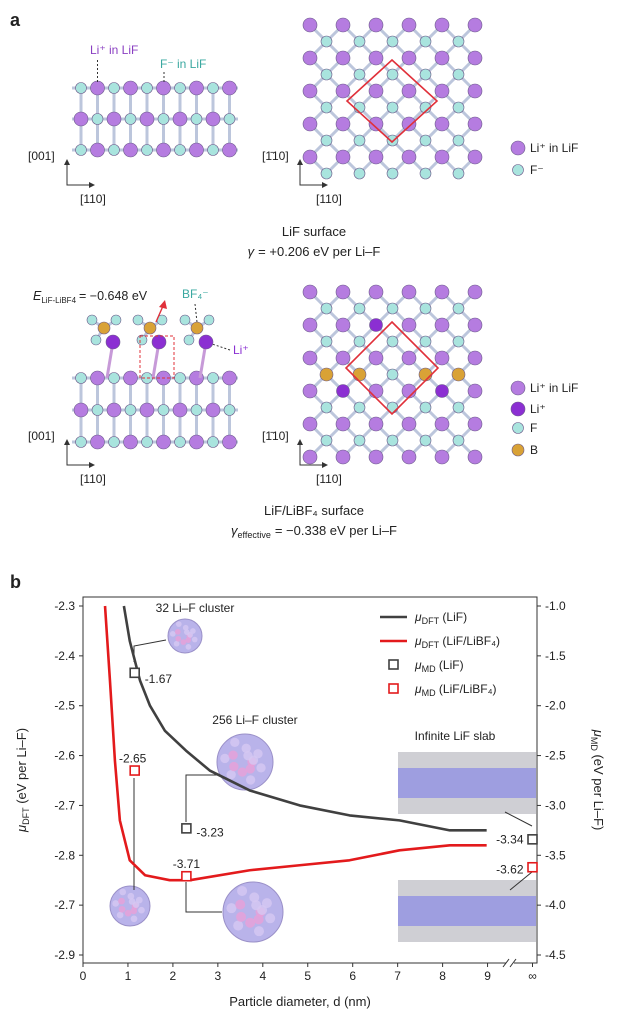 This screenshot has height=1019, width=629. I want to click on legend-label: μDFT (LiF), so click(440, 618).